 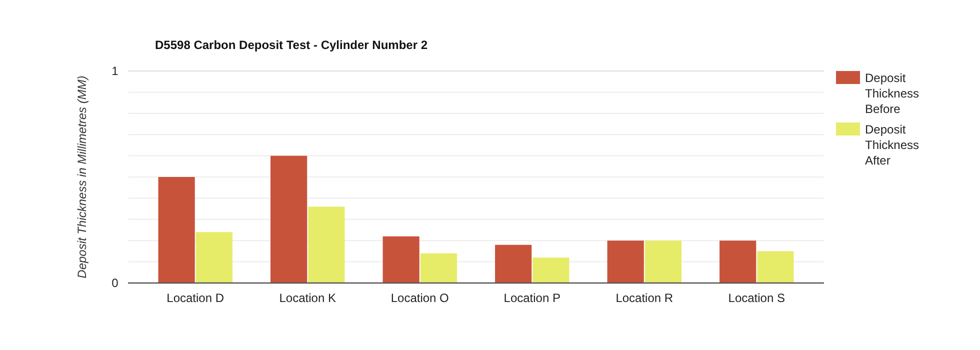 What do you see at coordinates (532, 298) in the screenshot?
I see `x-tick-label: Location P` at bounding box center [532, 298].